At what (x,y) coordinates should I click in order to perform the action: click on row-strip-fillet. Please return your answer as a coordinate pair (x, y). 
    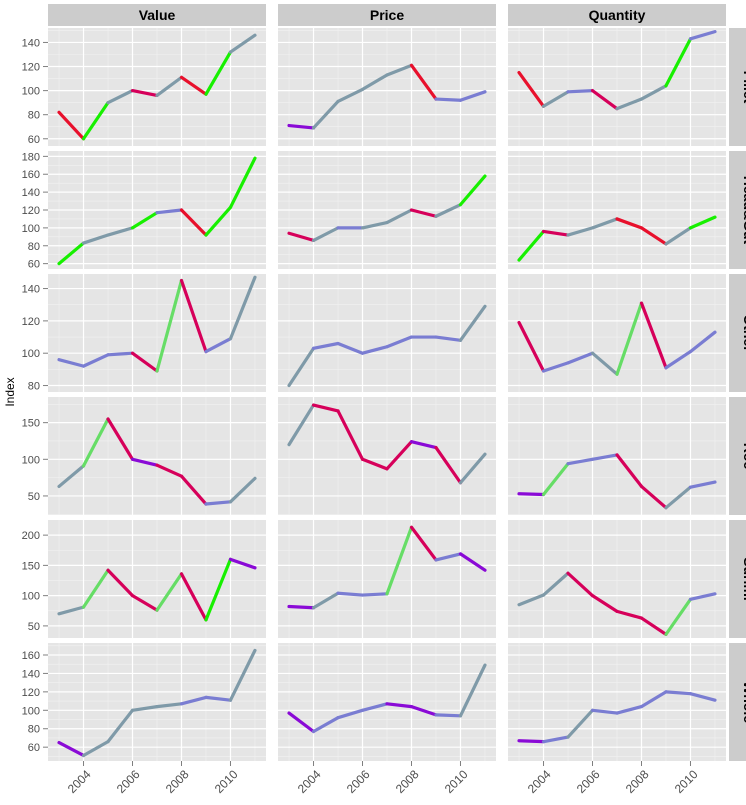
    Looking at the image, I should click on (737, 87).